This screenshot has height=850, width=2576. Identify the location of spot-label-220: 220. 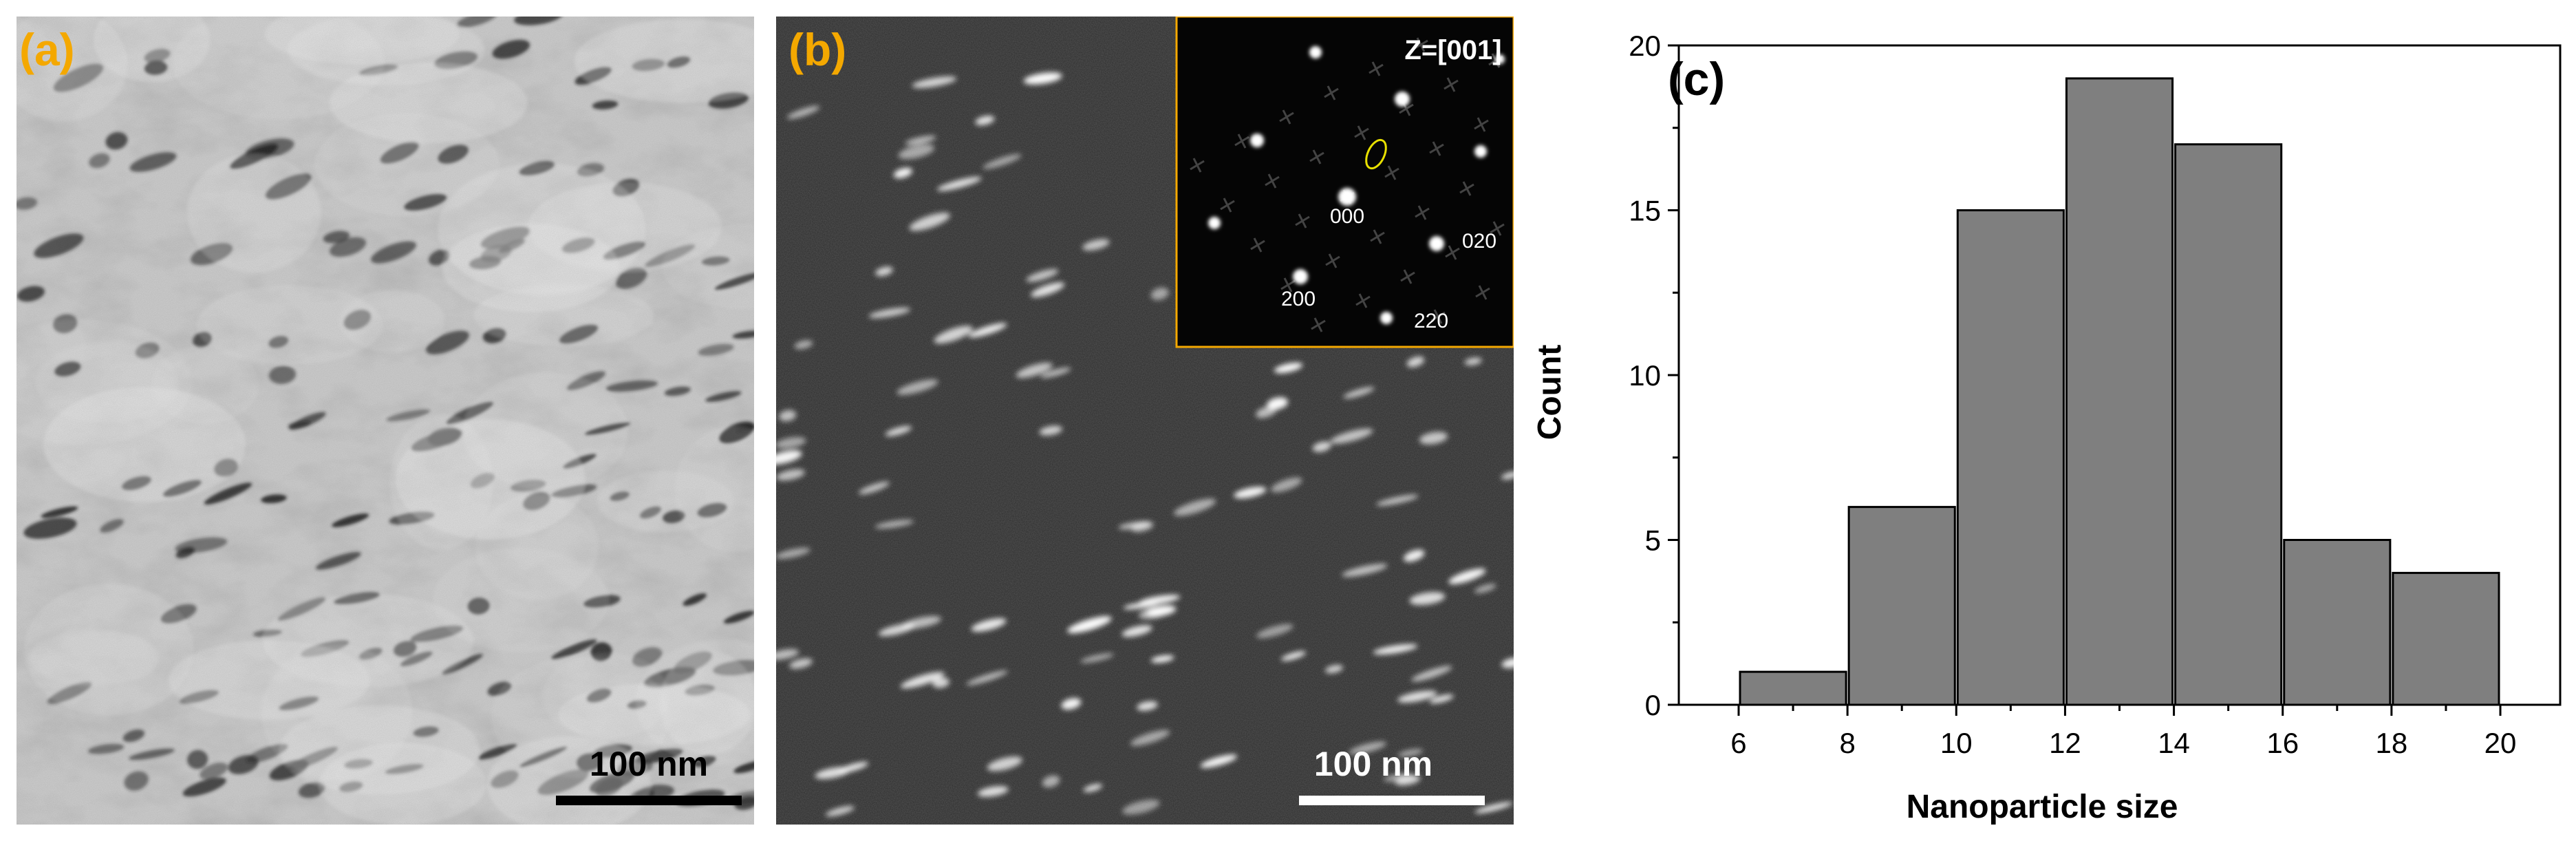
(1431, 321).